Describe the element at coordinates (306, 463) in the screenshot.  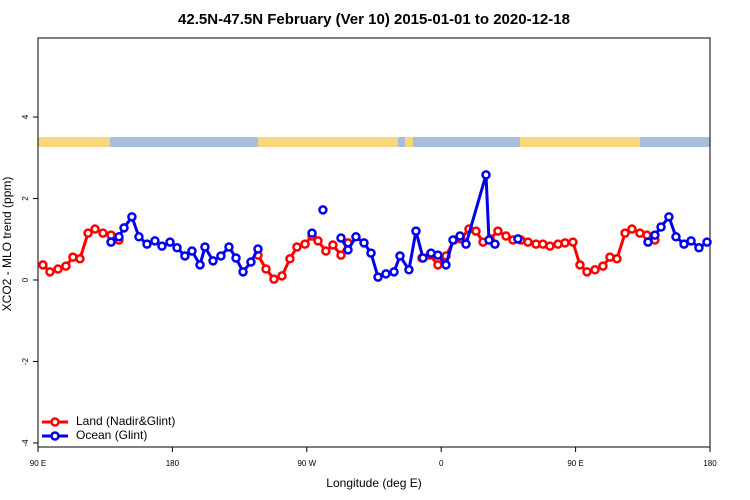
I see `x-tick-label: 90 W` at that location.